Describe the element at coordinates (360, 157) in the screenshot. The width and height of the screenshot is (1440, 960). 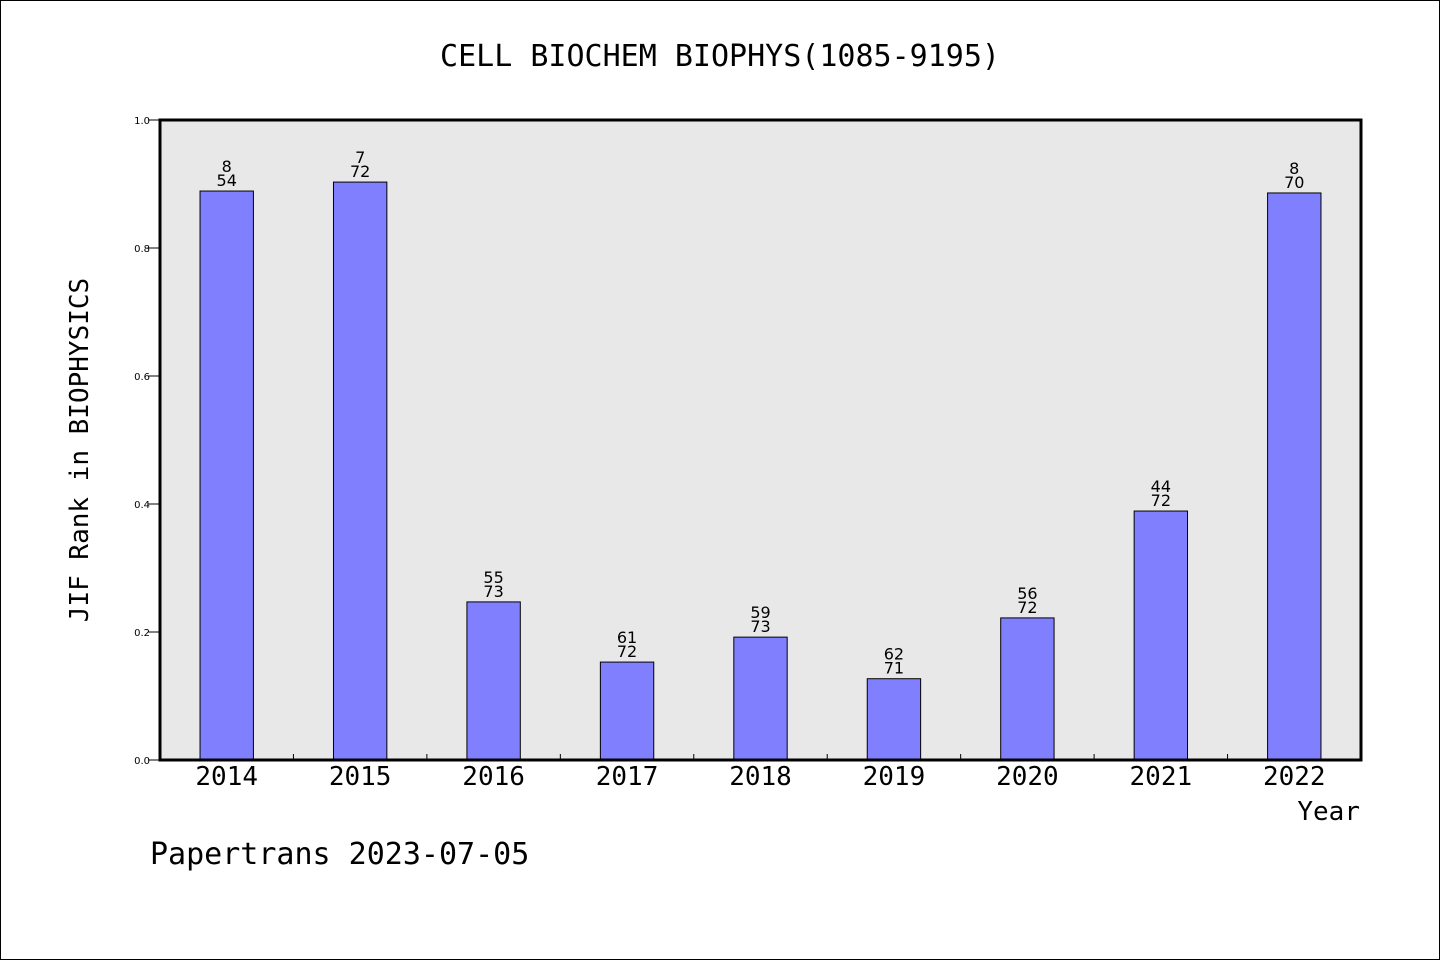
I see `bar-rank-label: 7` at that location.